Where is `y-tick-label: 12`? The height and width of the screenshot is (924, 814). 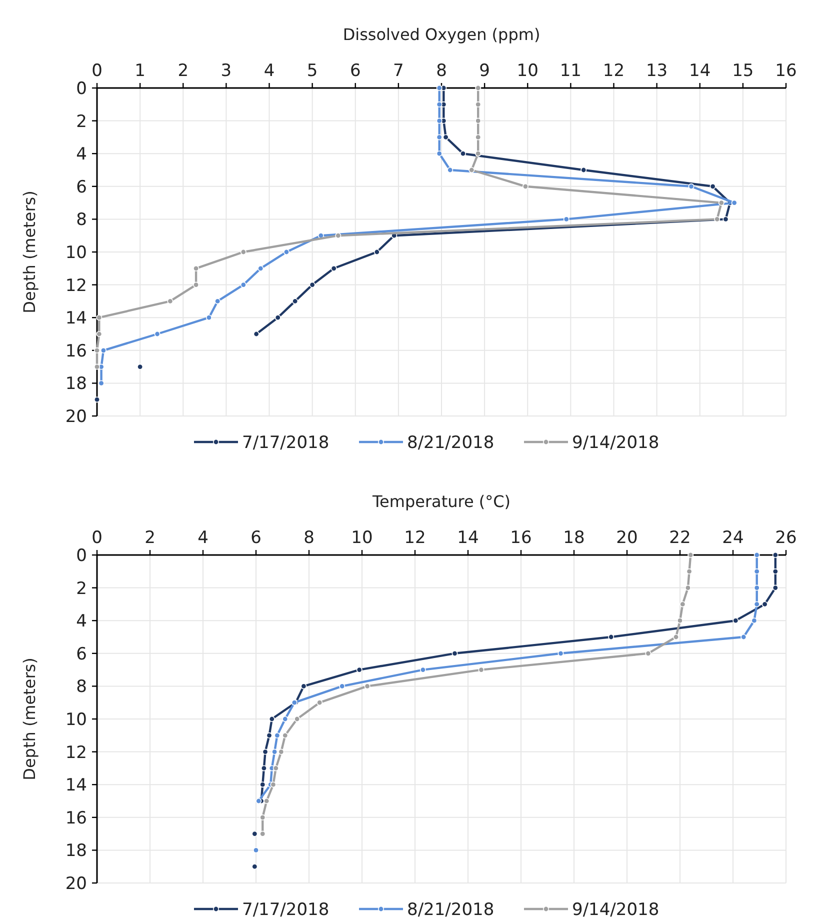
y-tick-label: 12 is located at coordinates (76, 286).